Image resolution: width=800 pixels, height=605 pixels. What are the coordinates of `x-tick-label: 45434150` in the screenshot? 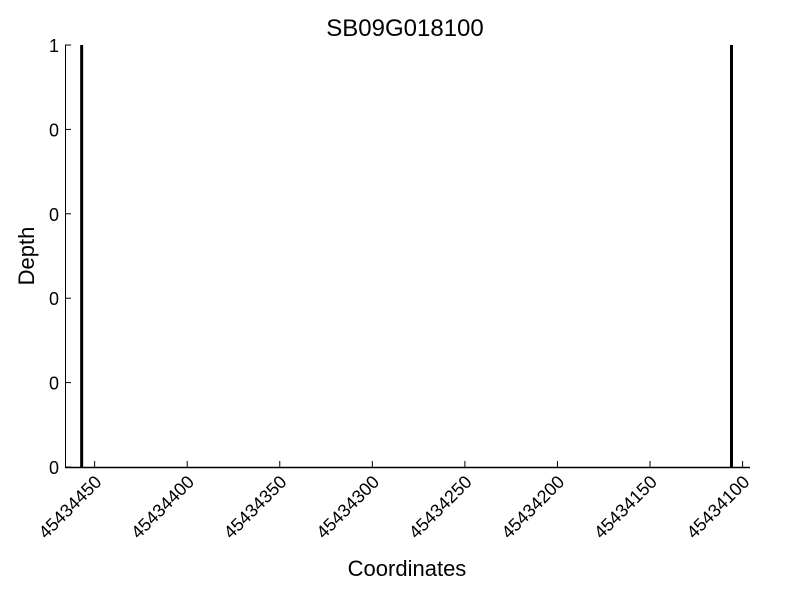 It's located at (625, 507).